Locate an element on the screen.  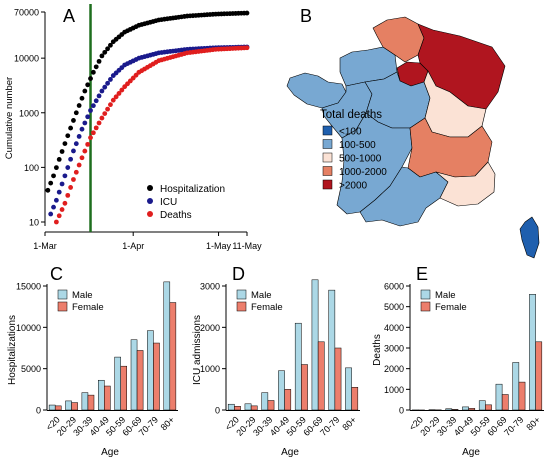
legend-marker-deaths is located at coordinates (150, 214).